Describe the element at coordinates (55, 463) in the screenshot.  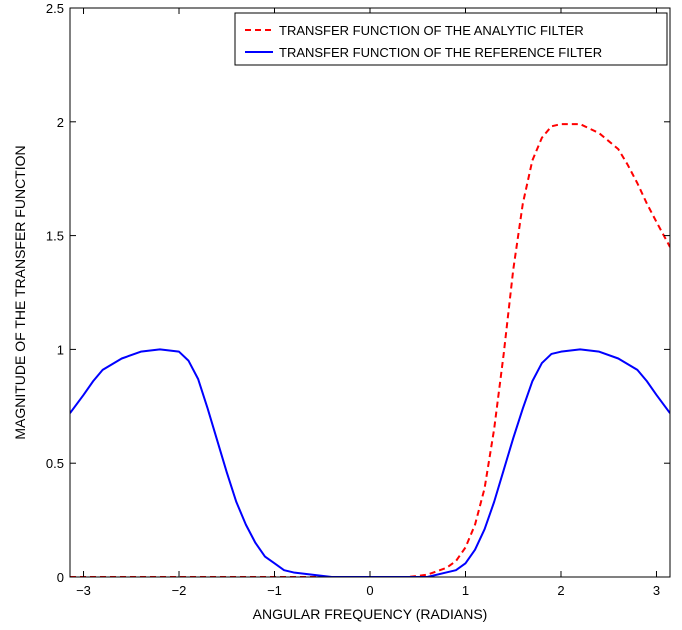
I see `y-tick-label: 0.5` at that location.